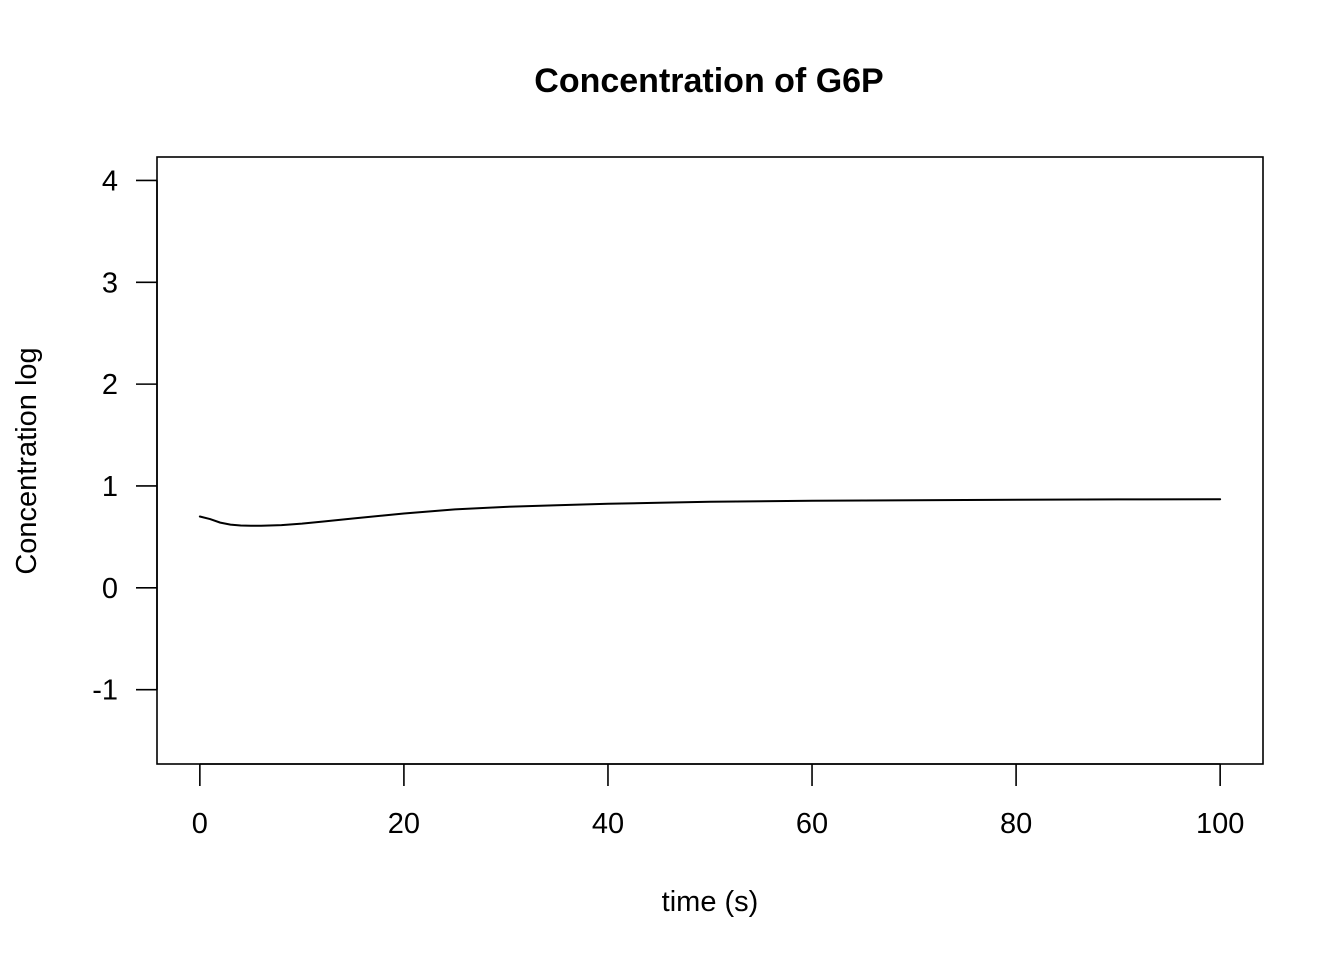 The height and width of the screenshot is (965, 1344). I want to click on y-tick-label: 4, so click(110, 181).